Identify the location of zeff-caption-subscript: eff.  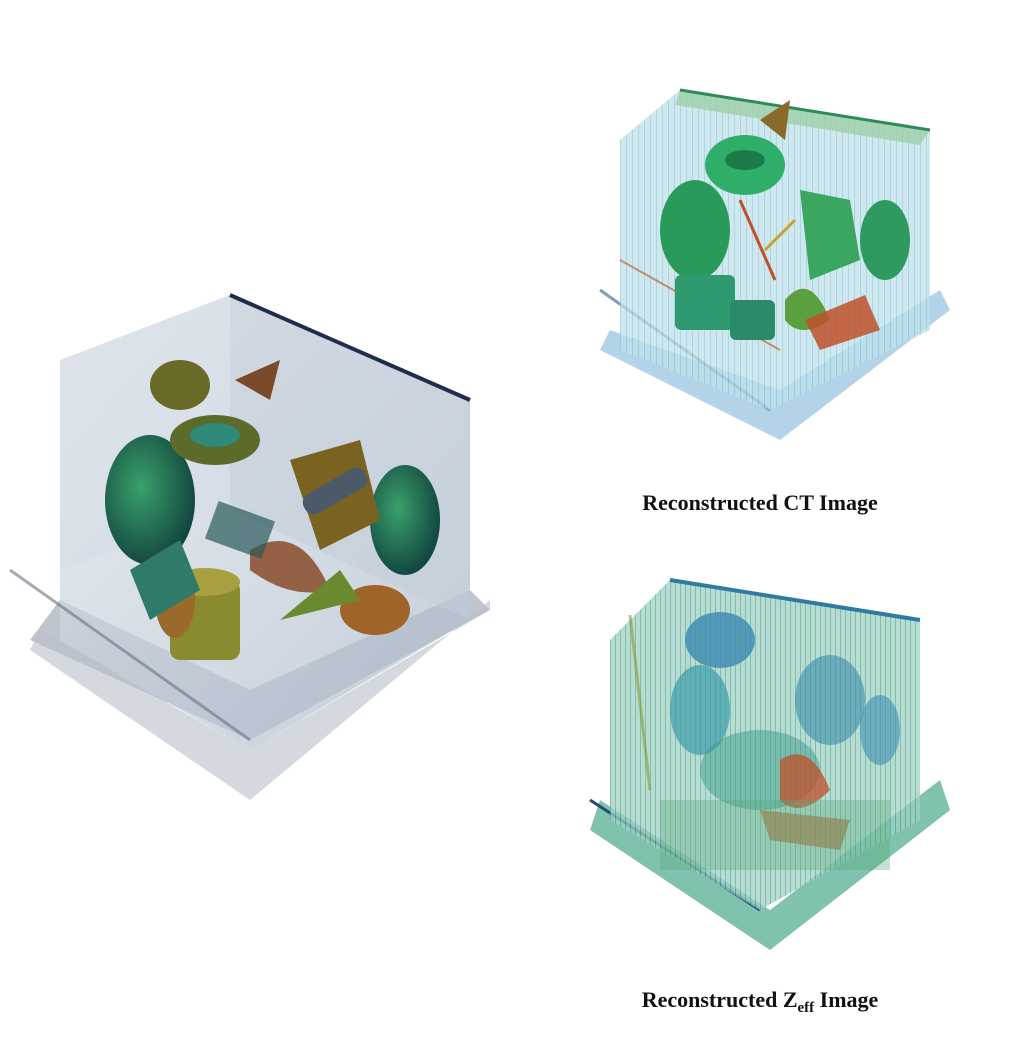
(806, 1008).